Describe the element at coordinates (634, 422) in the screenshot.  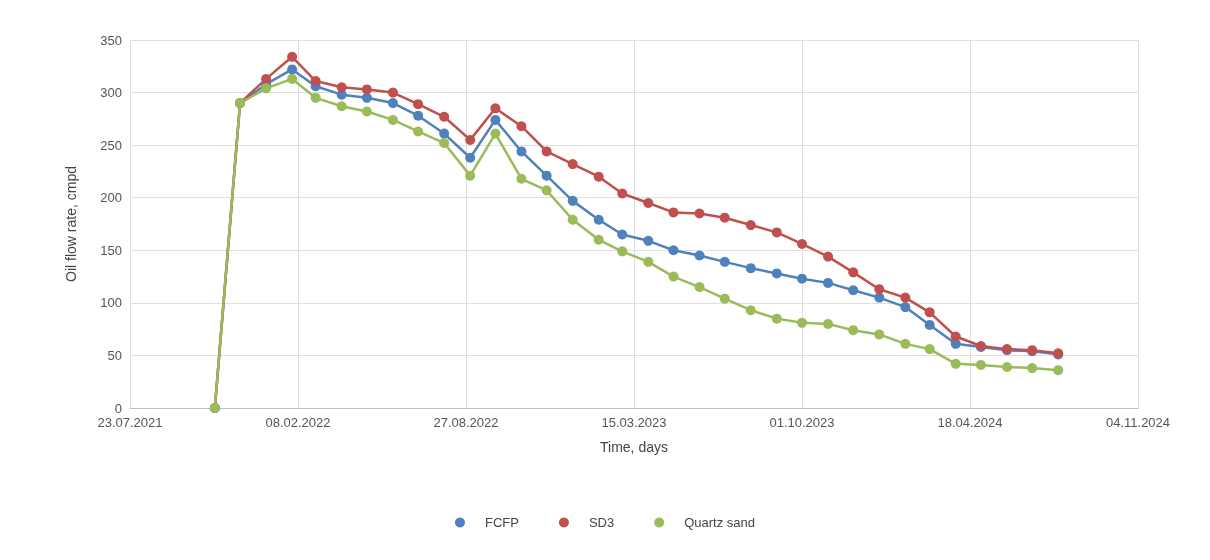
I see `x-tick-label: 15.03.2023` at that location.